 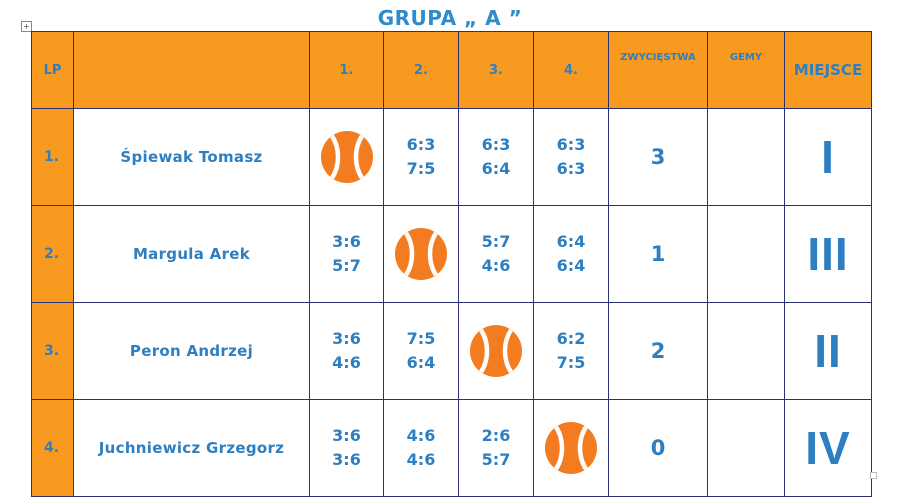 What do you see at coordinates (571, 254) in the screenshot?
I see `match-score-cell-4: 6:4 6:4` at bounding box center [571, 254].